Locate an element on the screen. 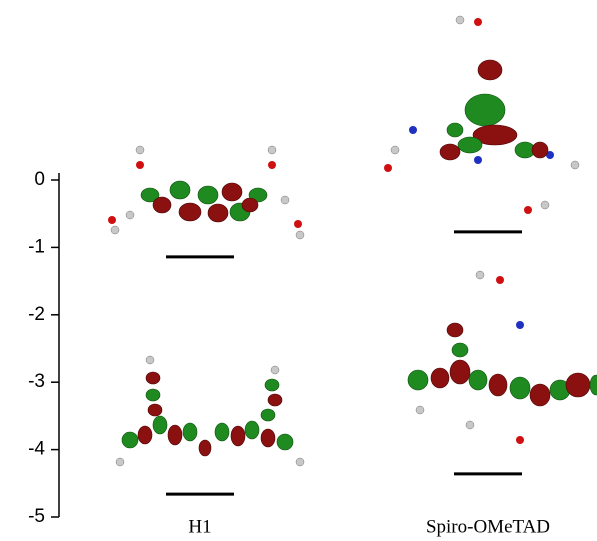  y-tick-label: -1 is located at coordinates (36, 246).